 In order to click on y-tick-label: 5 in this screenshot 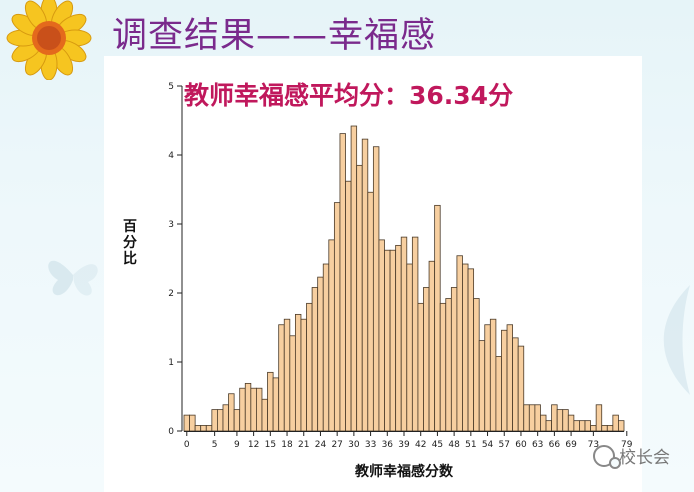, I will do `click(171, 87)`.